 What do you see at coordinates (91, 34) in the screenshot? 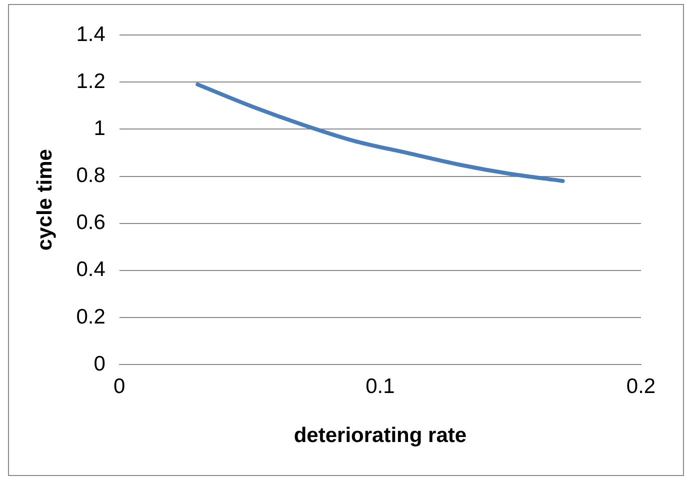
I see `y-tick-label: 1.4` at bounding box center [91, 34].